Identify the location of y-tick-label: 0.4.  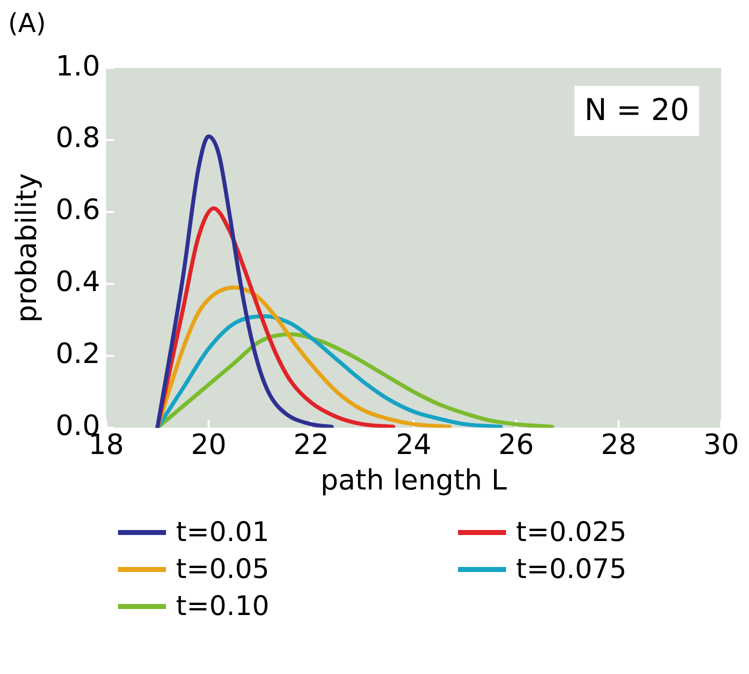
(78, 281).